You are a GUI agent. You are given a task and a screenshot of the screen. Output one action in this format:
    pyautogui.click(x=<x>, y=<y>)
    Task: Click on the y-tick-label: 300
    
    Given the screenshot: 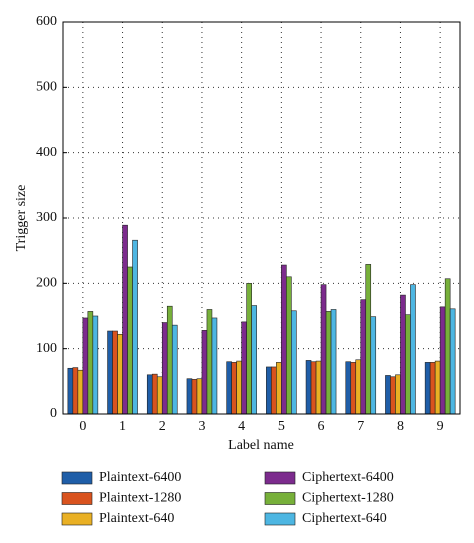 What is the action you would take?
    pyautogui.click(x=46, y=217)
    